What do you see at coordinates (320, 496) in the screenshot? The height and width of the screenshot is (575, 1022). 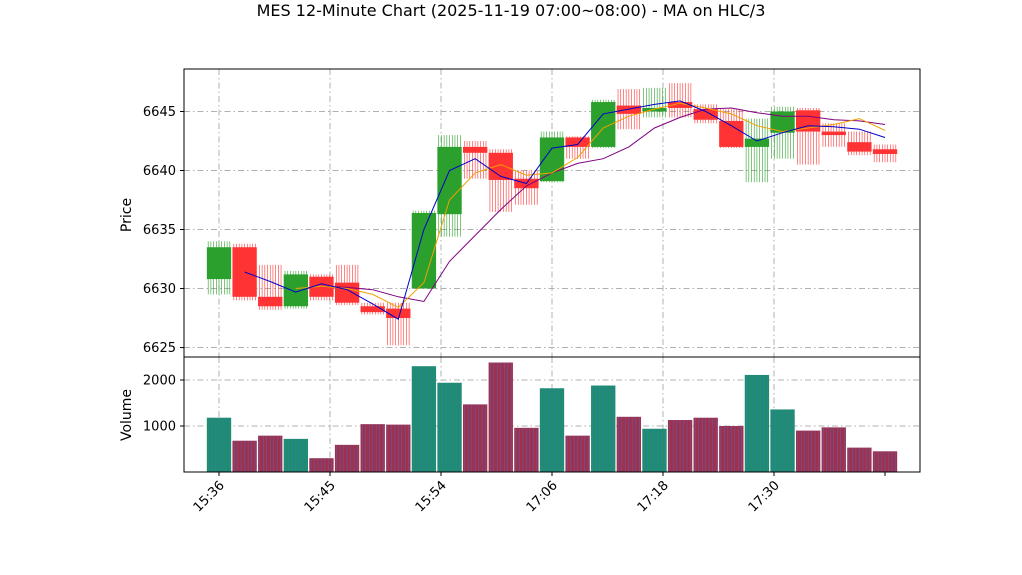 I see `x-tick-label: 15:45` at bounding box center [320, 496].